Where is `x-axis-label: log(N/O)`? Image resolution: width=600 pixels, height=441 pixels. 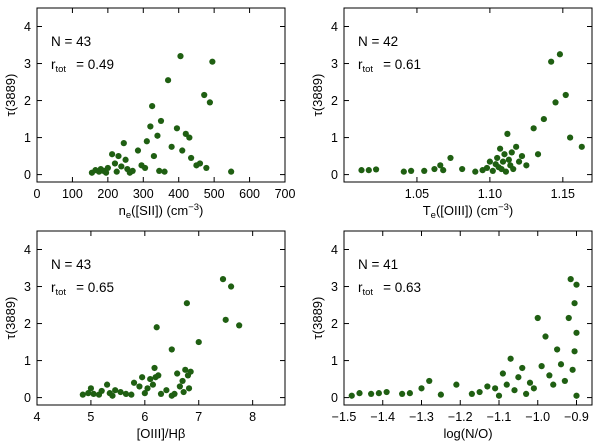 x-axis-label: log(N/O) is located at coordinates (467, 433).